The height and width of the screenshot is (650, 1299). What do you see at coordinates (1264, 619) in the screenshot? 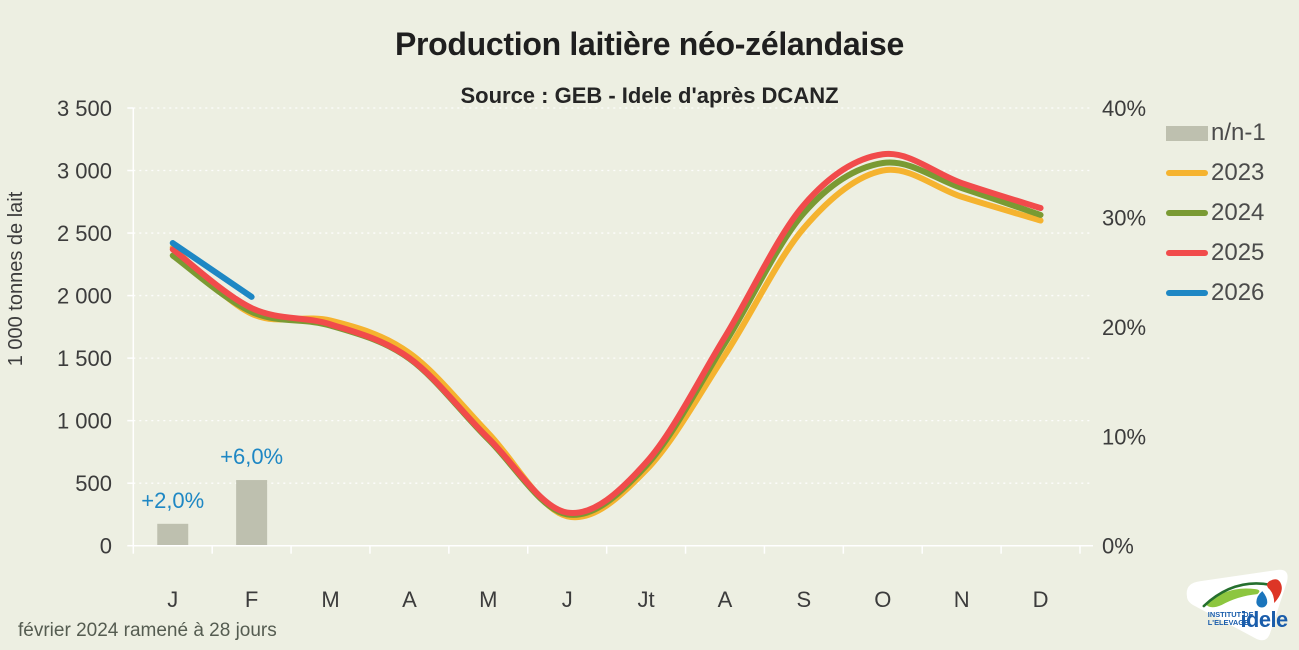
I see `logo-brand-text: idele` at bounding box center [1264, 619].